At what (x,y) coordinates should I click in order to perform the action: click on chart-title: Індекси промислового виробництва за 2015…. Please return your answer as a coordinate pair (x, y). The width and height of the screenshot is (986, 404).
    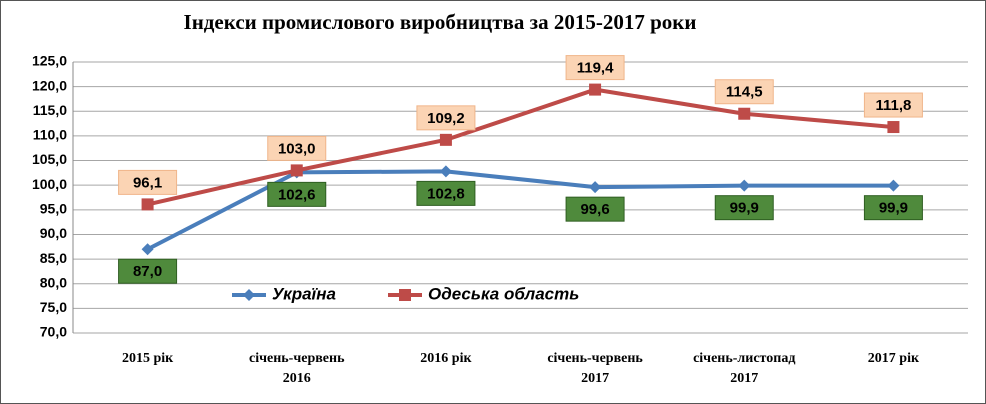
    Looking at the image, I should click on (440, 22).